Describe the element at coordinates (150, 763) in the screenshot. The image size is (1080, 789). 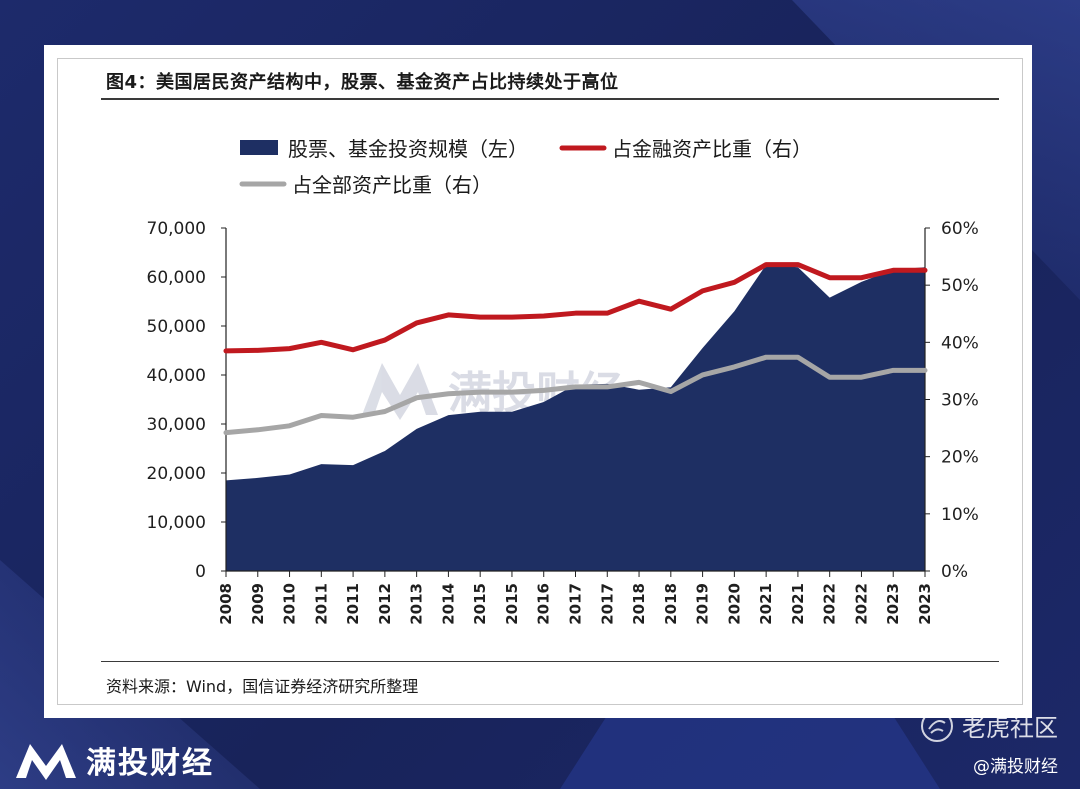
I see `brand-name: 满投财经` at that location.